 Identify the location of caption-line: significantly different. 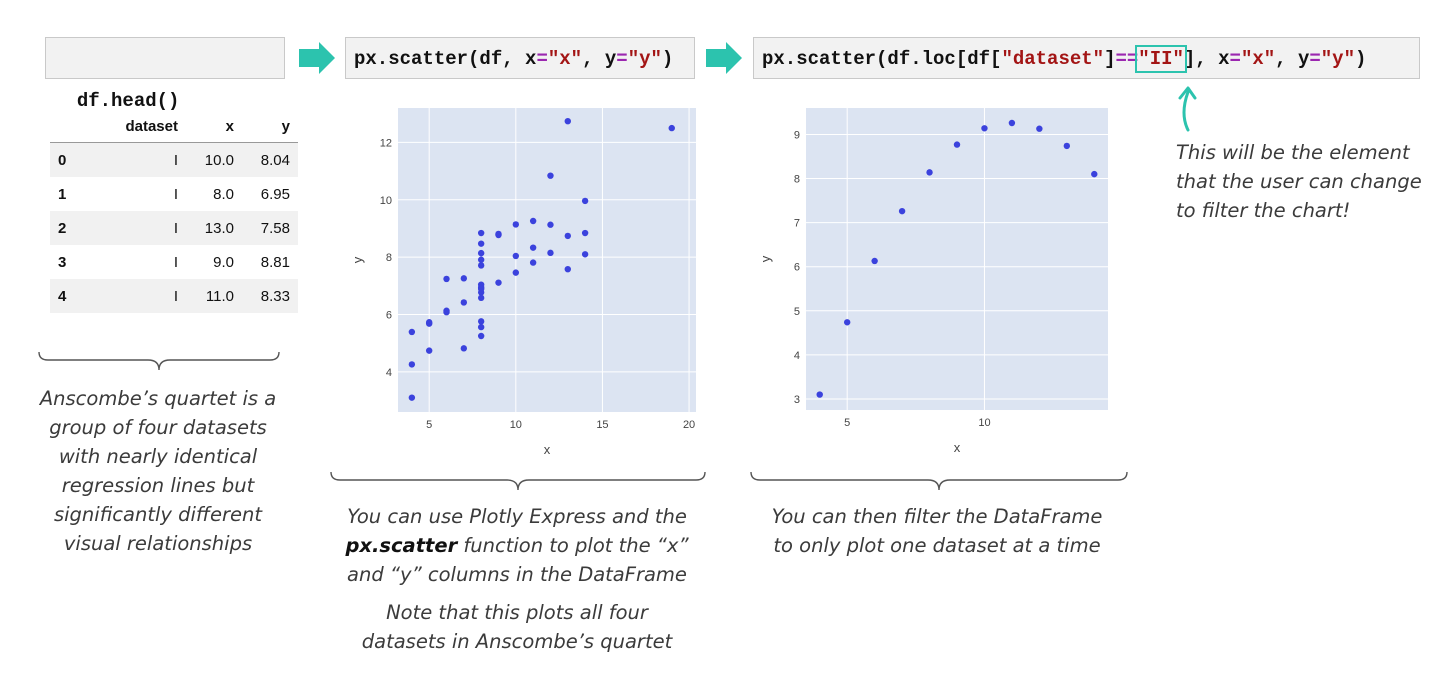
(158, 514).